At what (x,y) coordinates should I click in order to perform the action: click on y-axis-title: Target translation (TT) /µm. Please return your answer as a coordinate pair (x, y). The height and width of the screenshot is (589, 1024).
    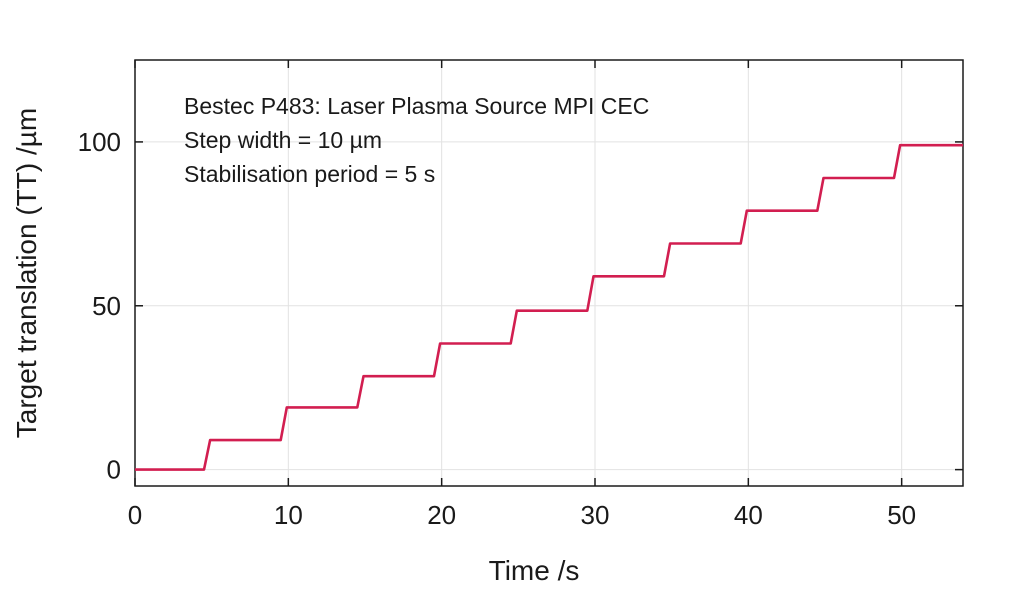
    Looking at the image, I should click on (26, 273).